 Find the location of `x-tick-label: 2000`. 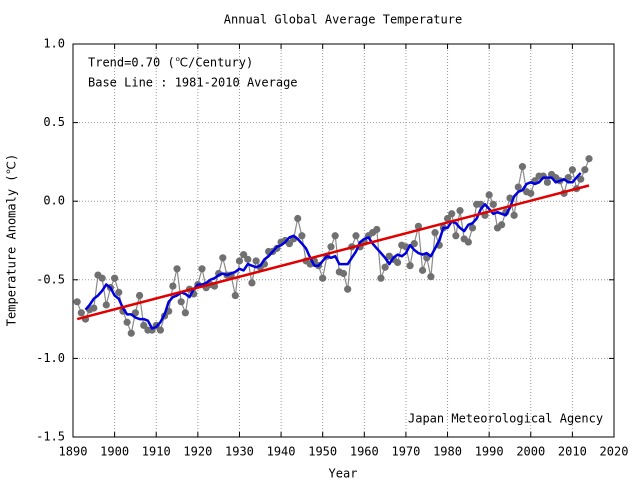

x-tick-label: 2000 is located at coordinates (530, 452).